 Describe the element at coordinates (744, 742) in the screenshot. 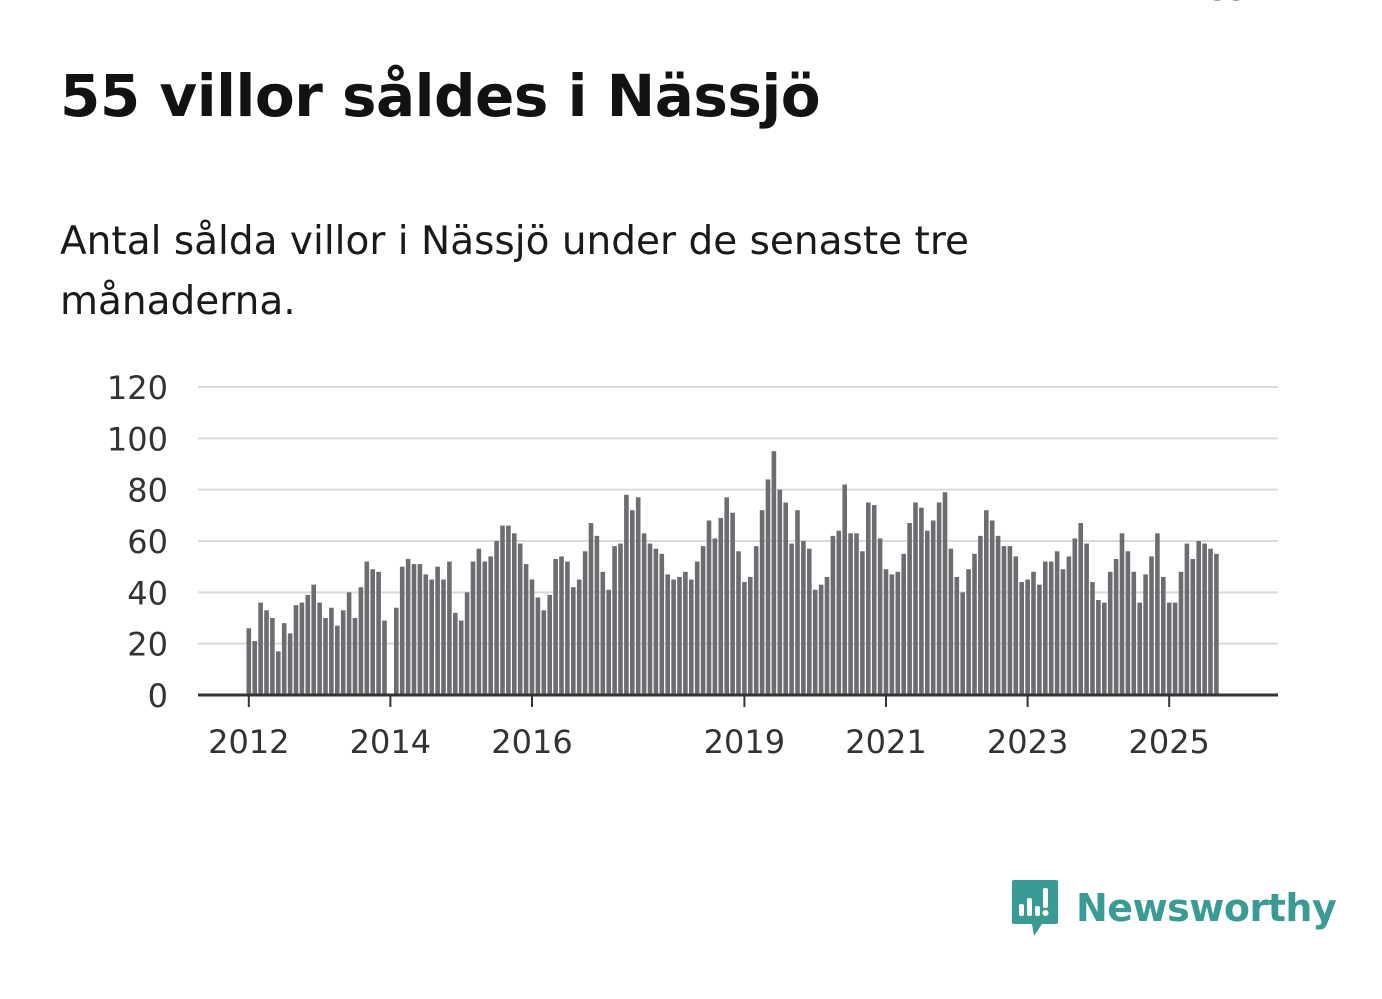

I see `x-tick-label: 2019` at that location.